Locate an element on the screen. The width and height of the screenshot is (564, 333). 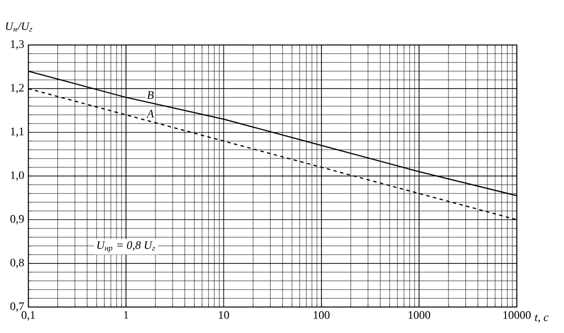
y-tick-label: 0,7 is located at coordinates (17, 307).